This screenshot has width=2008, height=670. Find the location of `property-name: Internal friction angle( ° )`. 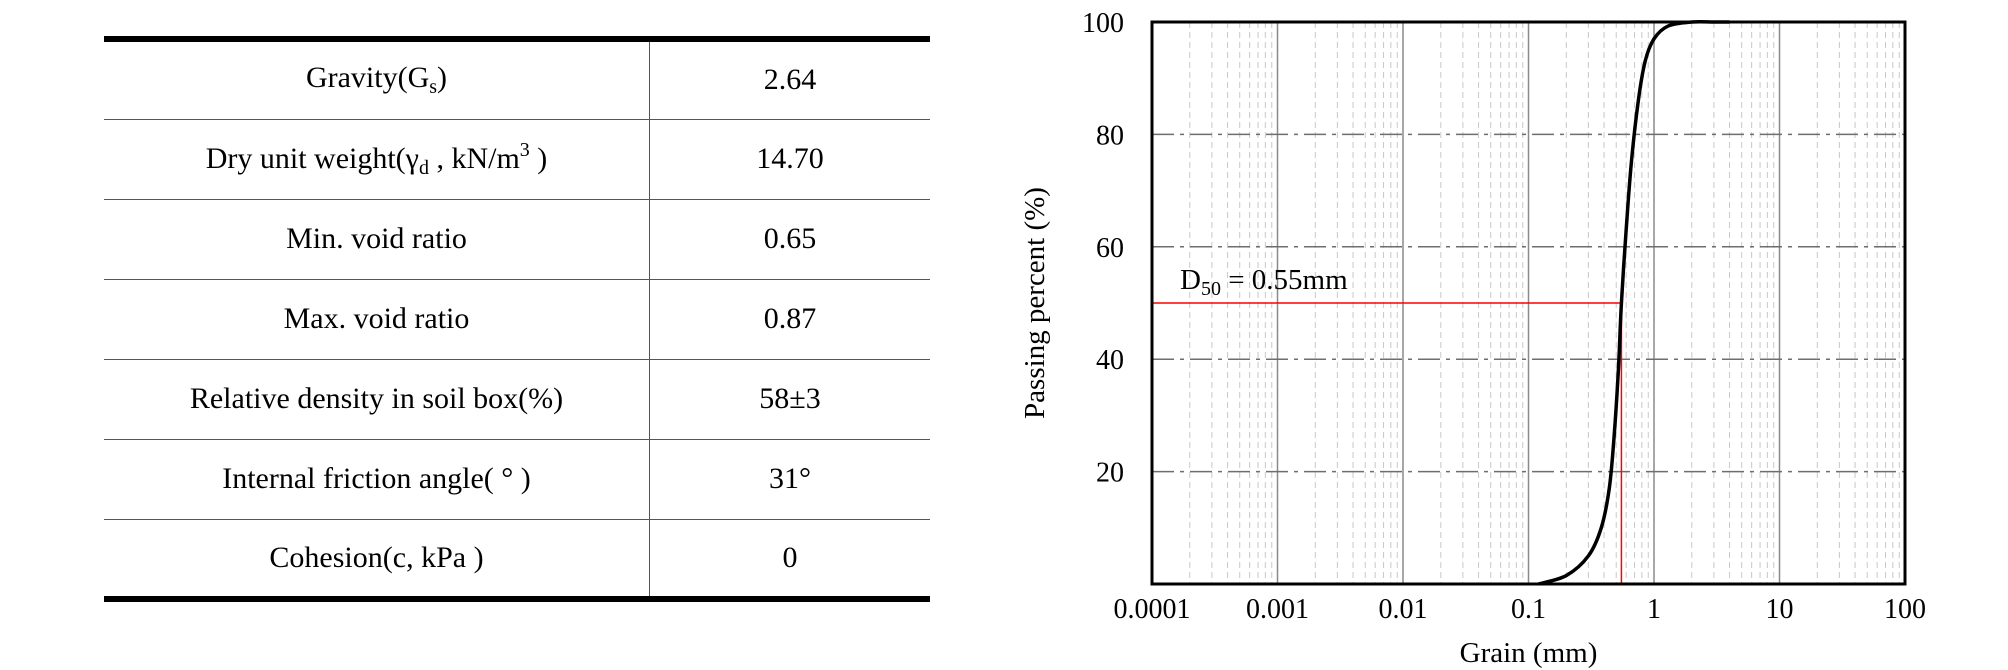

property-name: Internal friction angle( ° ) is located at coordinates (377, 478).